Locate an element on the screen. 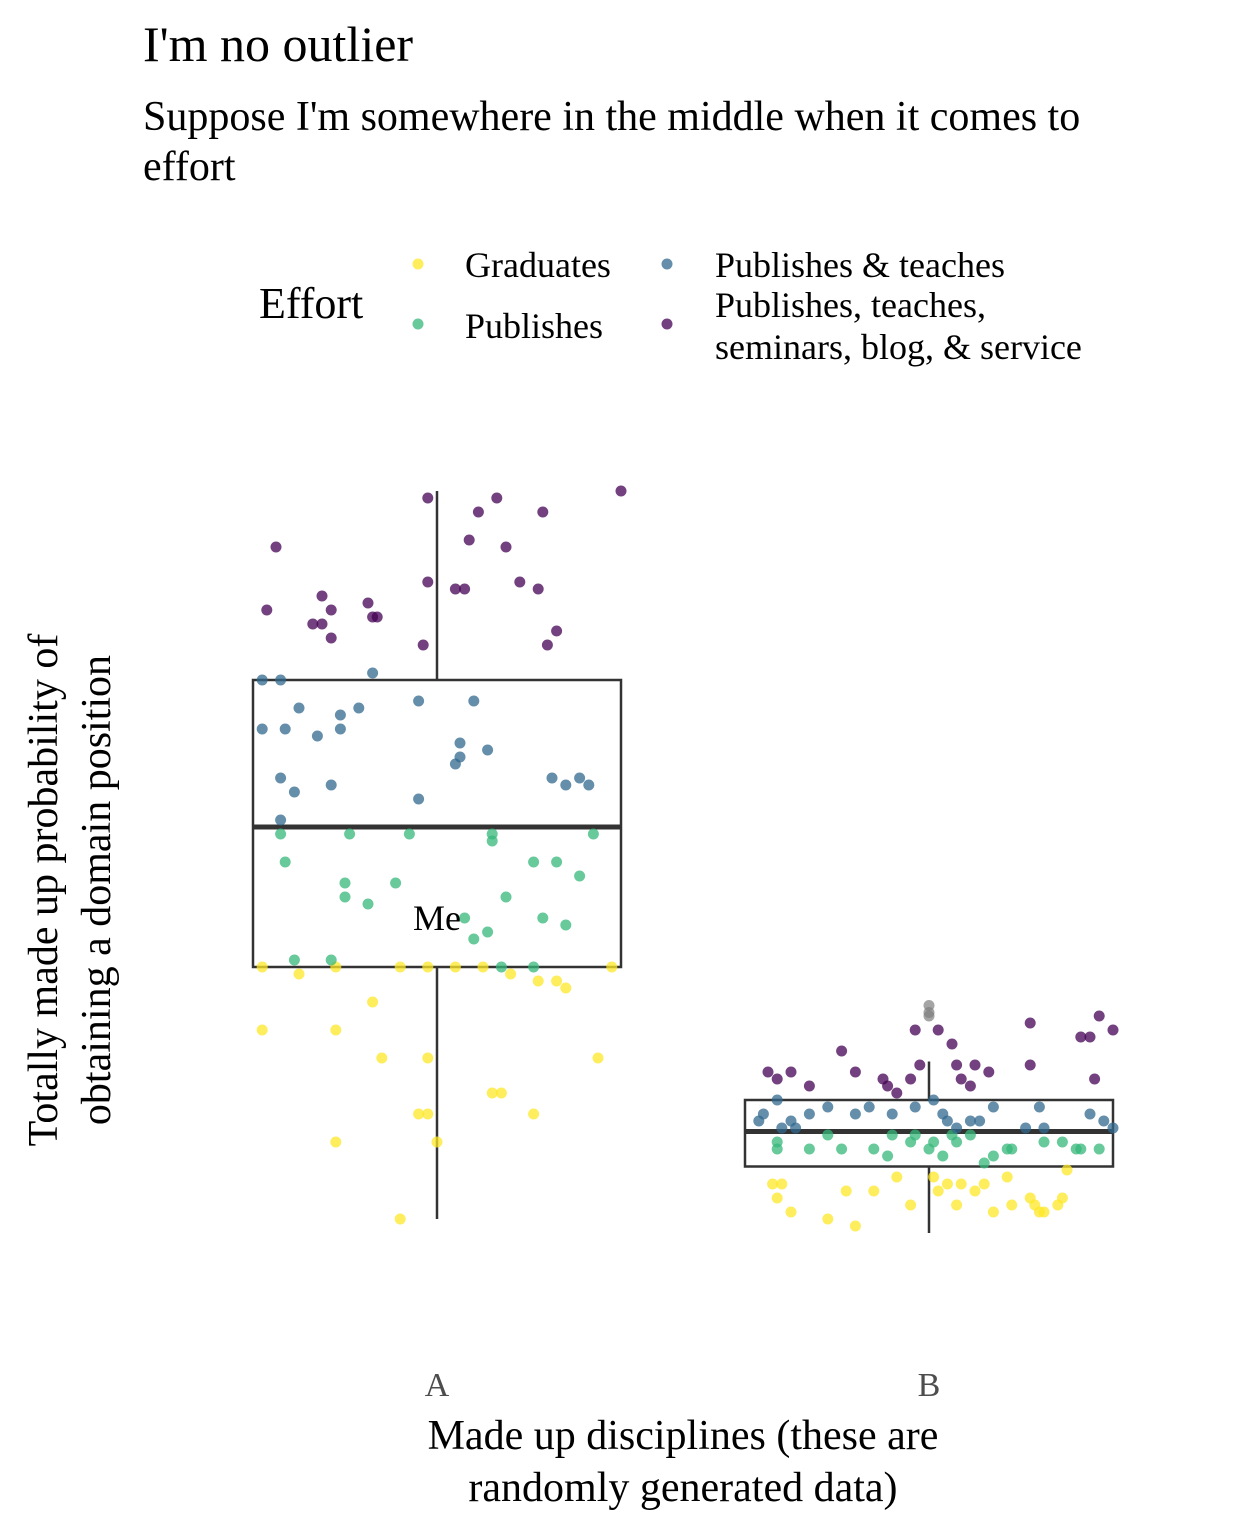  legend-entry: Publishes & teaches is located at coordinates (833, 265).